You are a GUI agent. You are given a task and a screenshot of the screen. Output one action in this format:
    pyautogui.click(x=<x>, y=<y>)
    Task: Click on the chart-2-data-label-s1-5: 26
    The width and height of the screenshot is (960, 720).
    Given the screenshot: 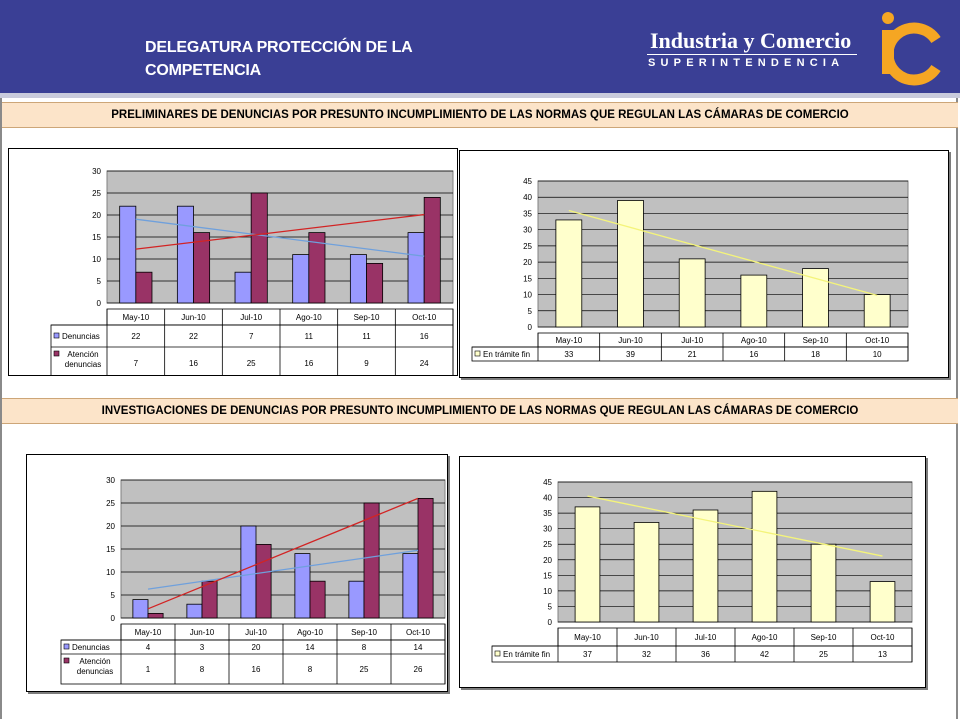 What is the action you would take?
    pyautogui.click(x=418, y=669)
    